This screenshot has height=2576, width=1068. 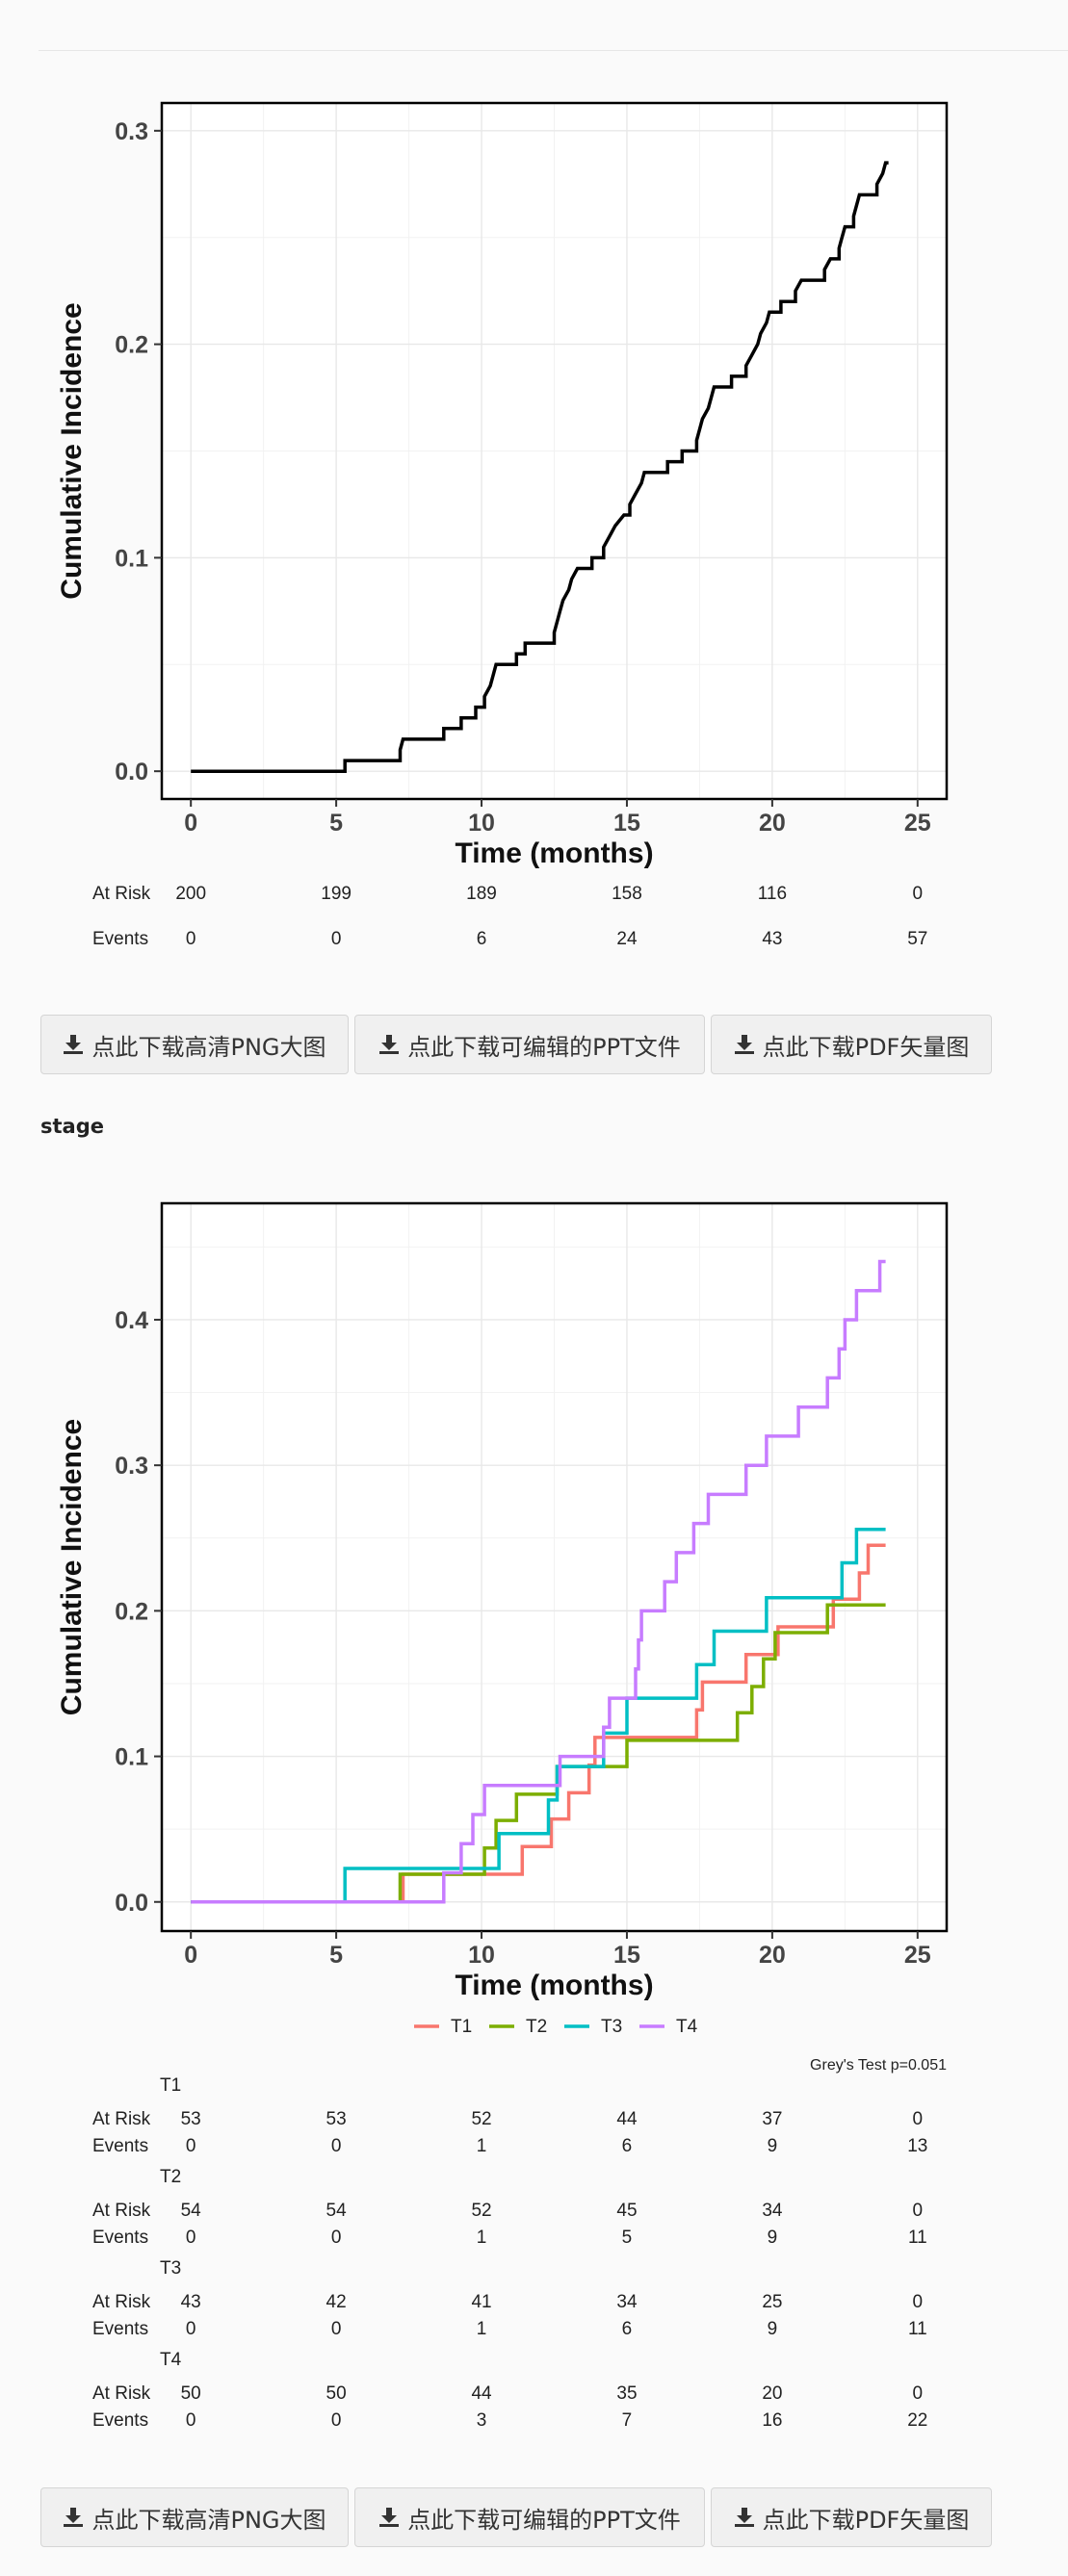 What do you see at coordinates (772, 2394) in the screenshot?
I see `risk-cell: 20` at bounding box center [772, 2394].